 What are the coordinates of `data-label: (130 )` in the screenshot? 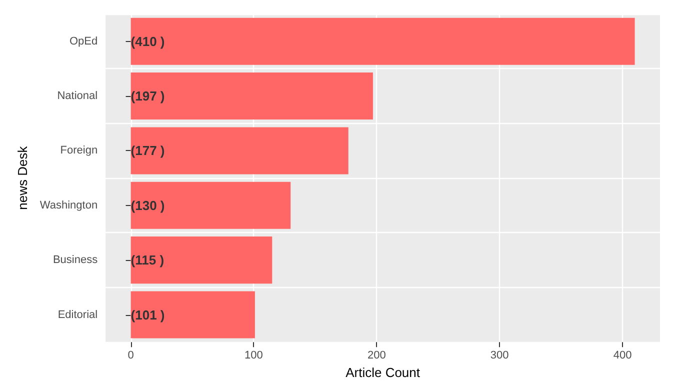 It's located at (147, 205).